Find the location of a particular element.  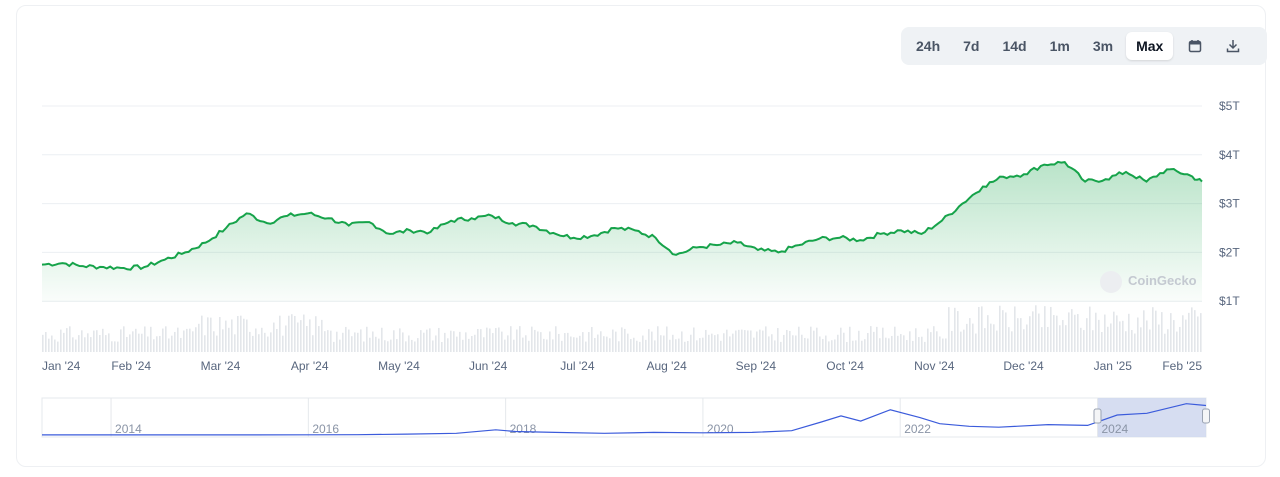

range-max-button: Max is located at coordinates (1150, 46).